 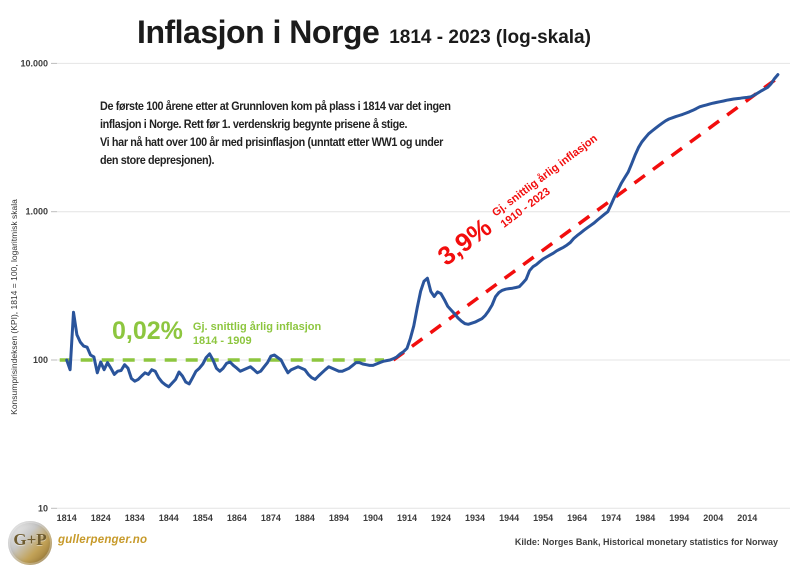 I want to click on x-tick-label: 1964, so click(x=577, y=518).